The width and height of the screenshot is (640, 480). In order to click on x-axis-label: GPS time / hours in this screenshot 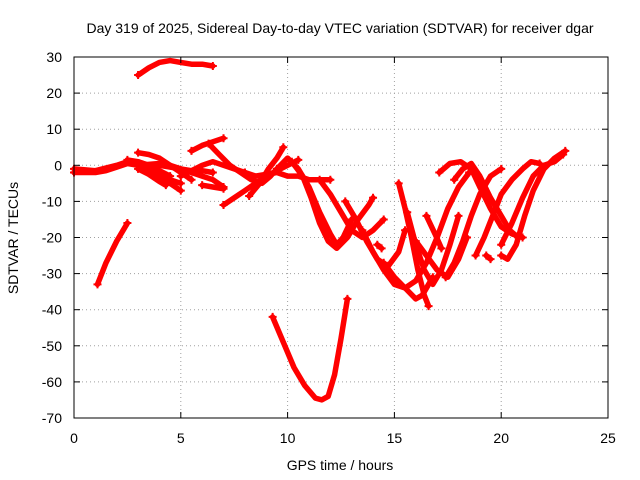, I will do `click(340, 465)`.